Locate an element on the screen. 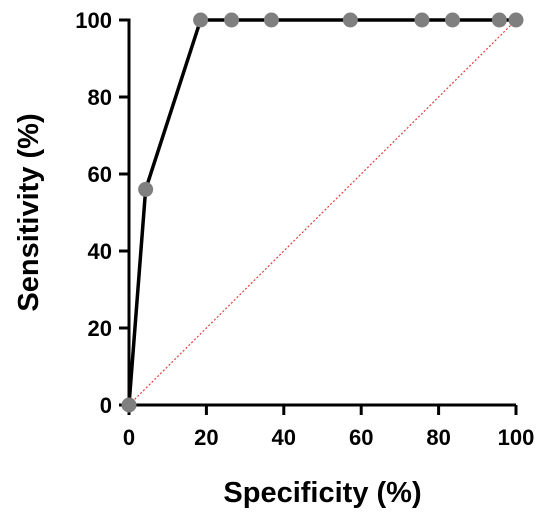  y-tick-label: 100 is located at coordinates (93, 20).